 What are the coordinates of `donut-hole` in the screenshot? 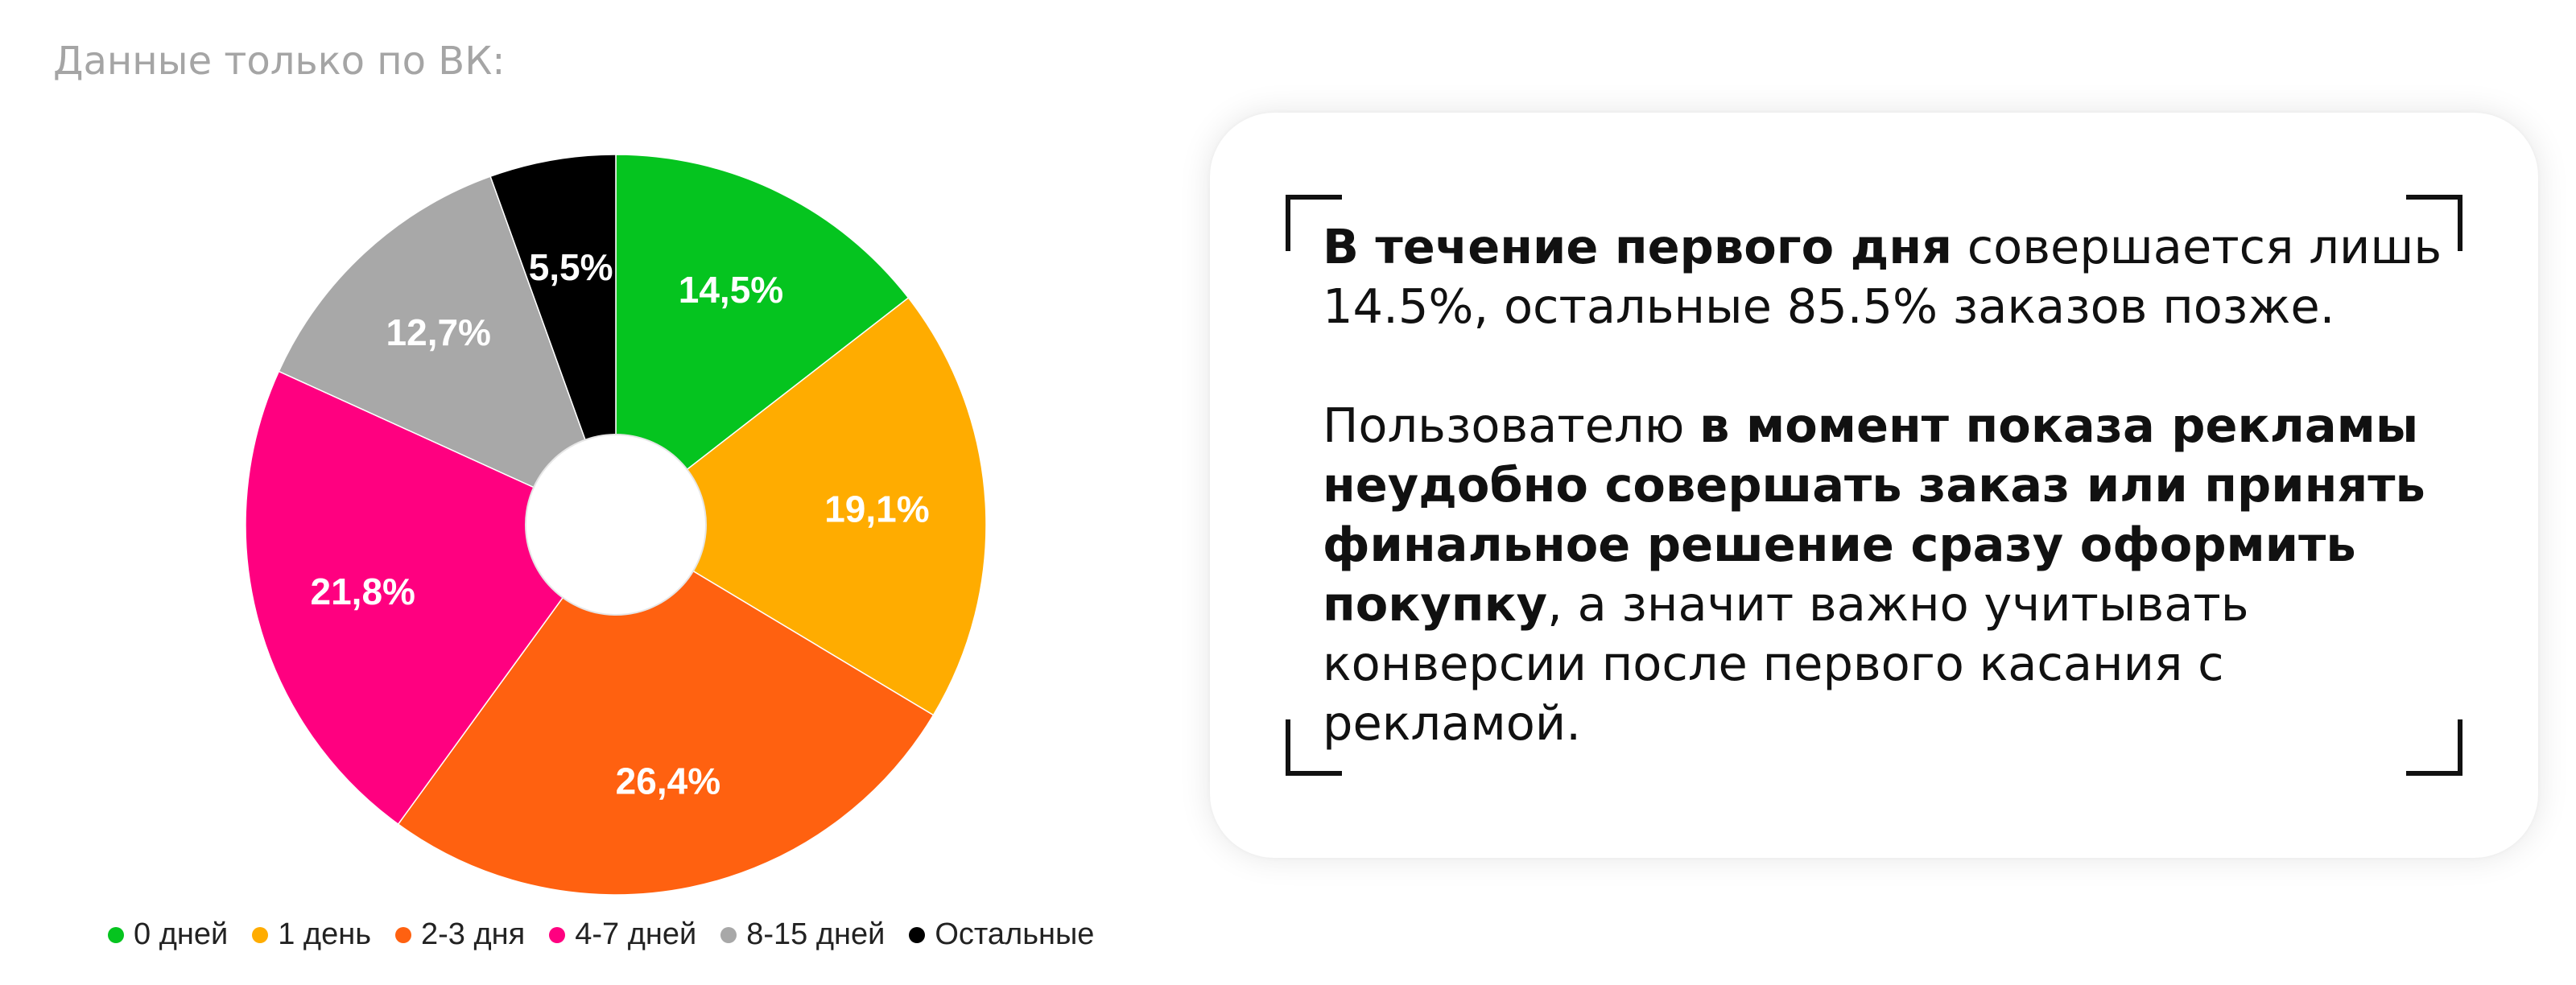 It's located at (616, 525).